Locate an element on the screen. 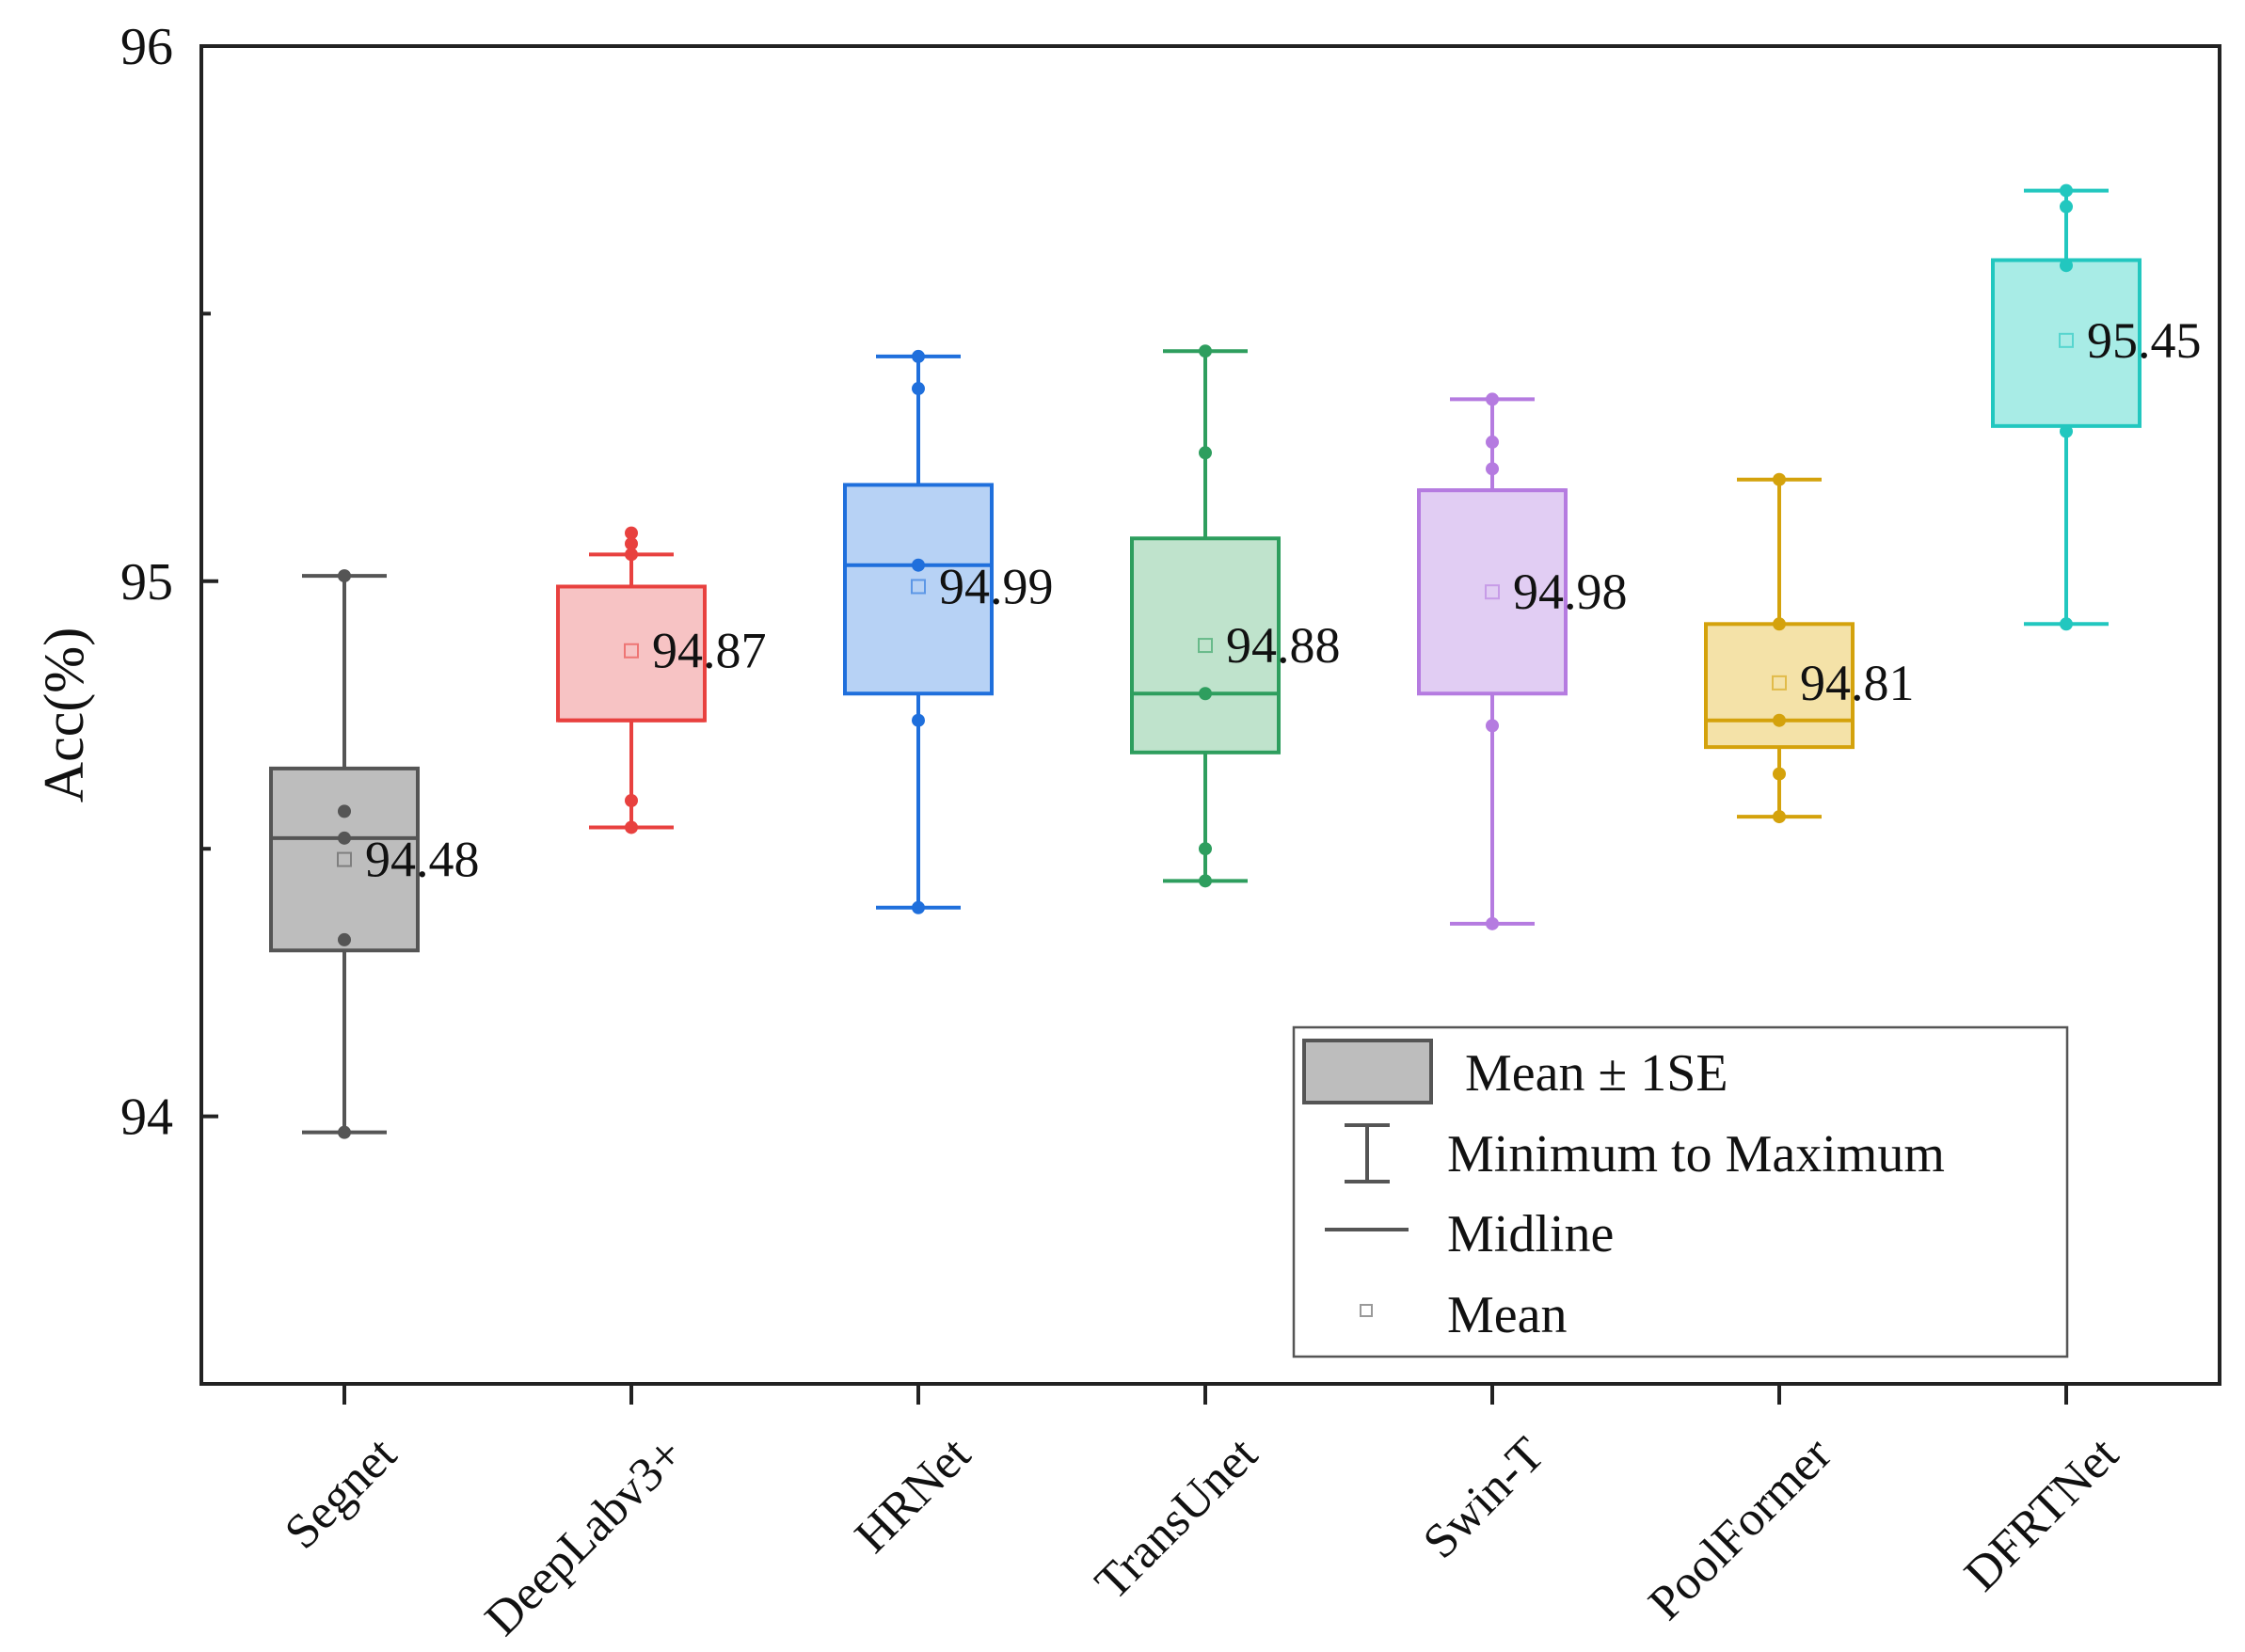 This screenshot has width=2245, height=1652. box-series-swin-t: 94.98 is located at coordinates (1522, 661).